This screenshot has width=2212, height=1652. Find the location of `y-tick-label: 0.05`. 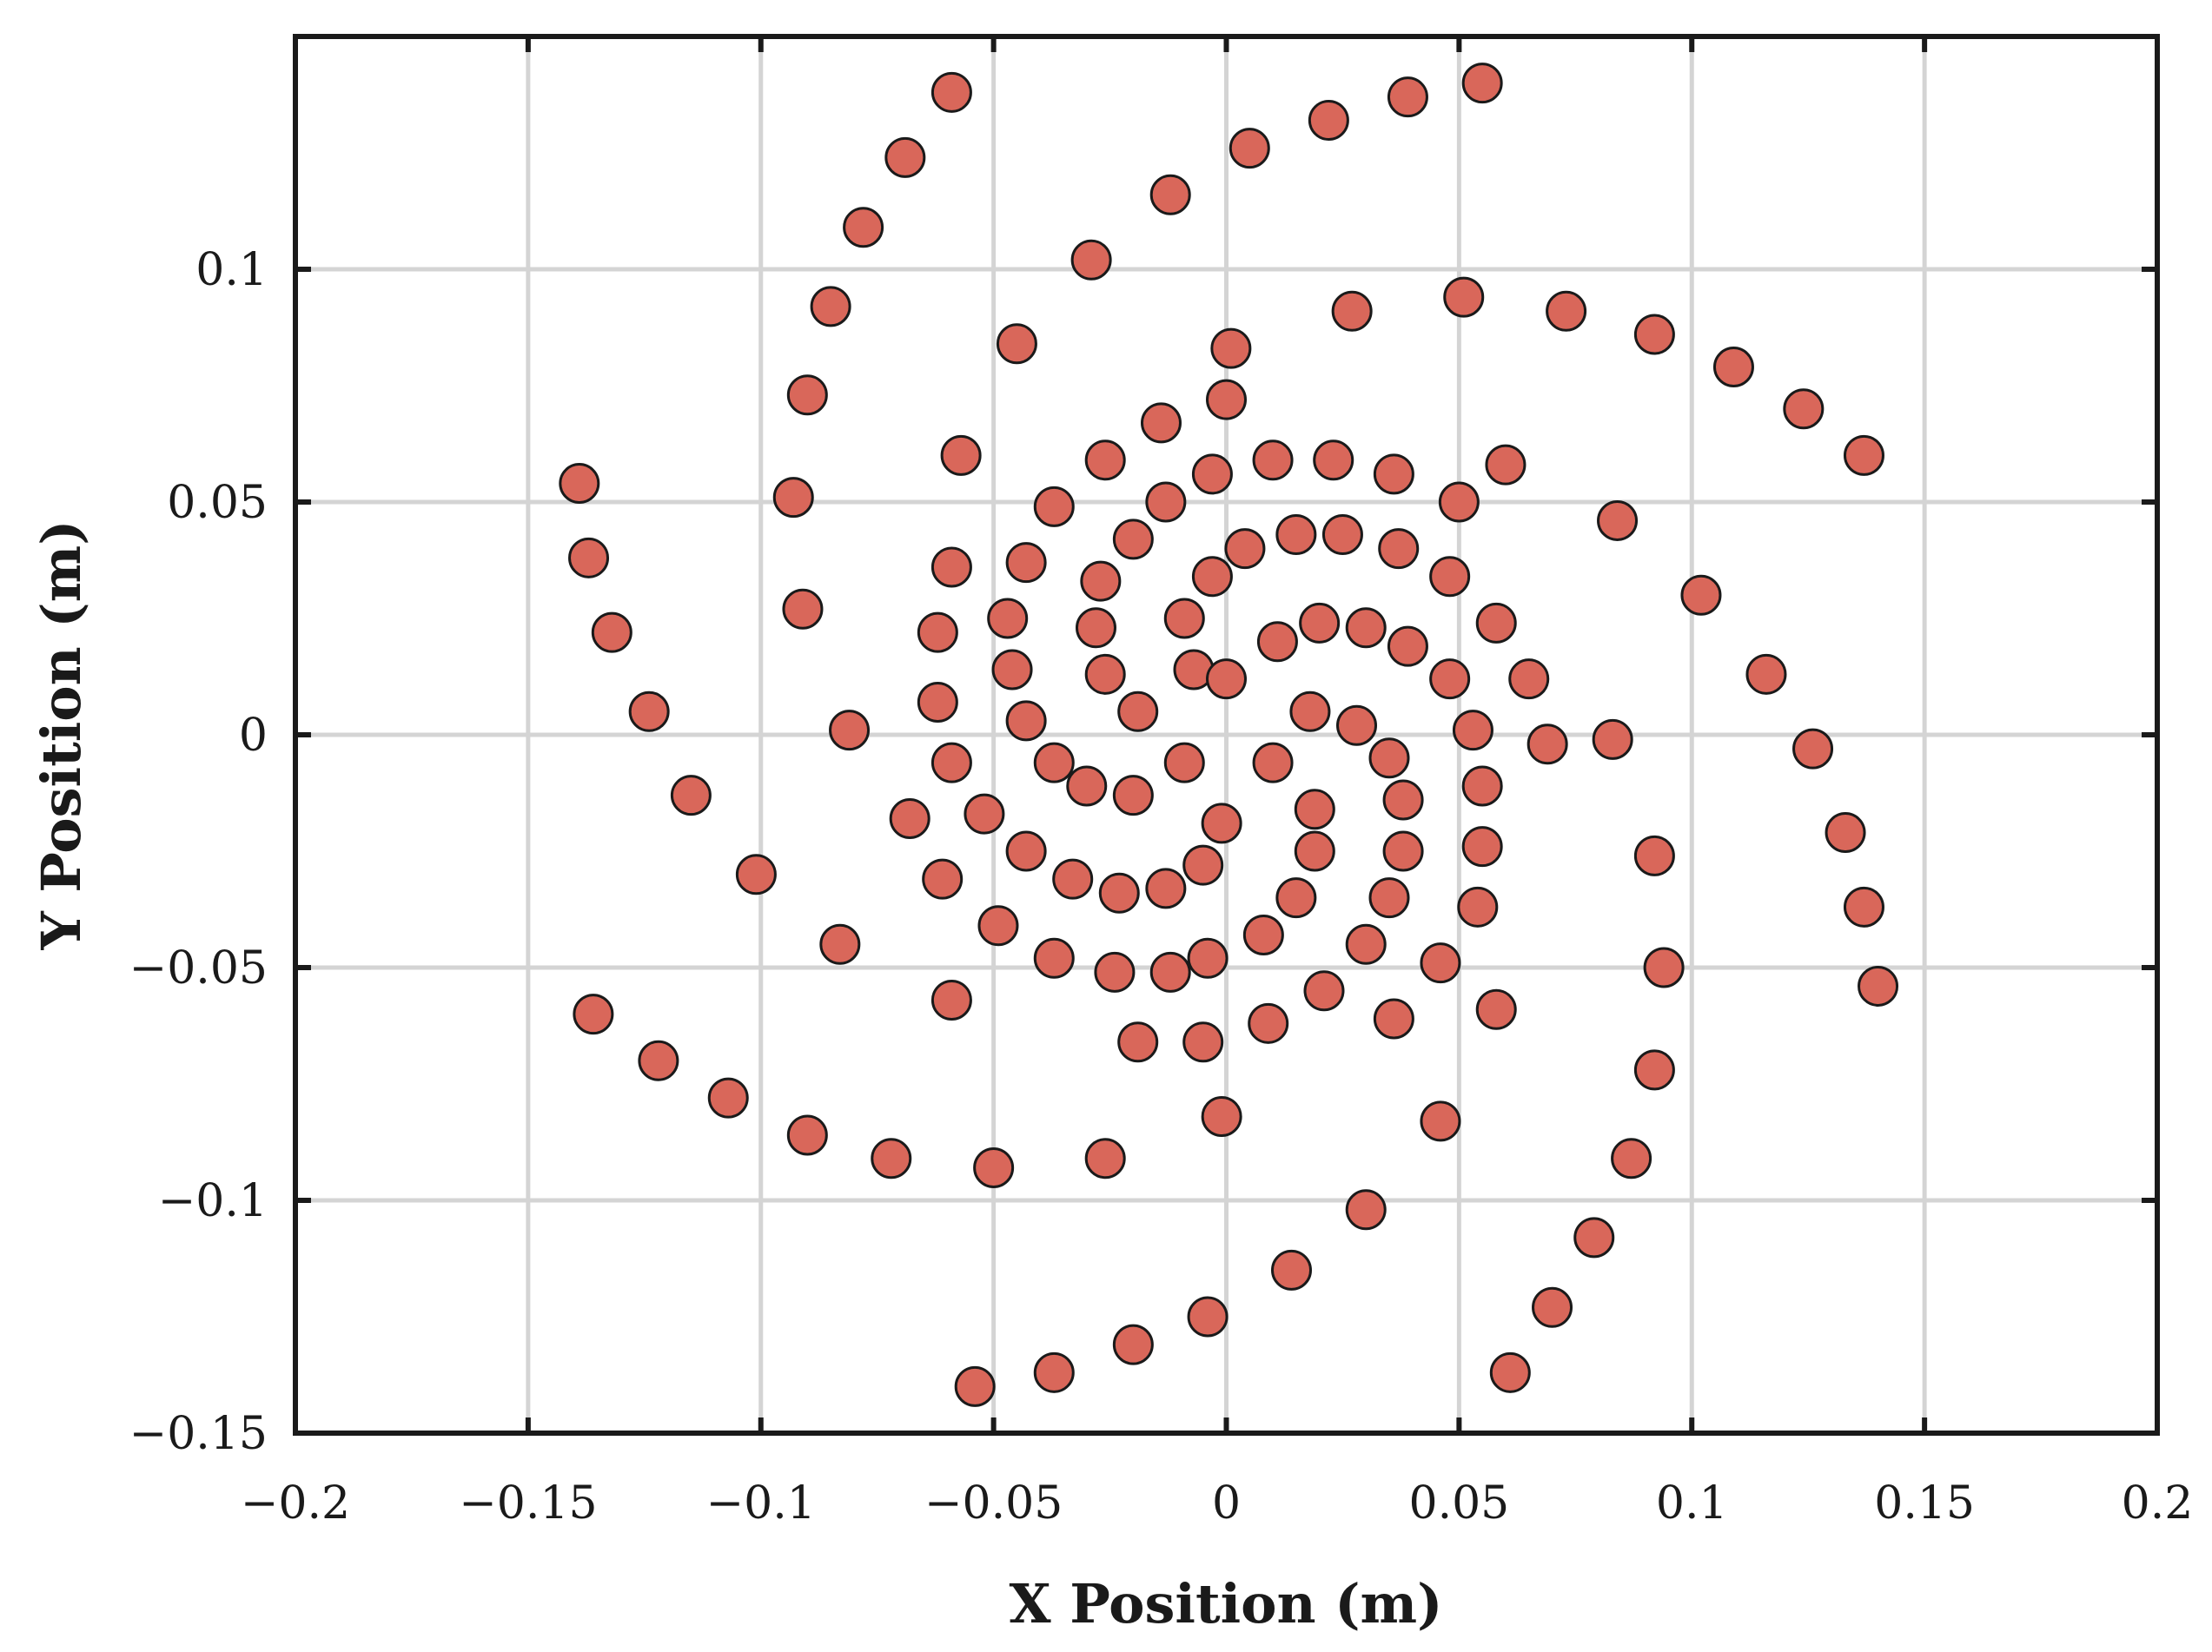

y-tick-label: 0.05 is located at coordinates (218, 503).